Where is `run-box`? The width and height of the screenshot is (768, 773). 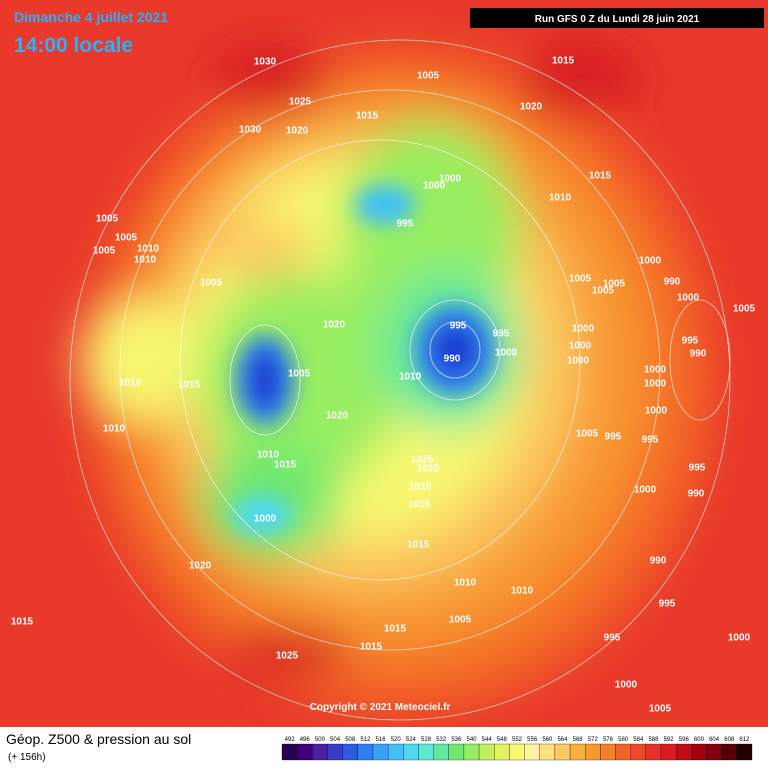
run-box is located at coordinates (617, 18).